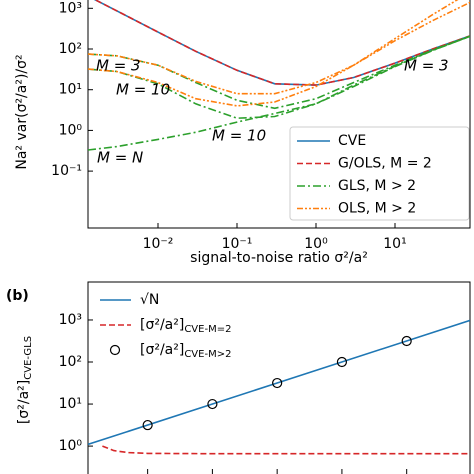 The height and width of the screenshot is (474, 474). I want to click on legend-label: GLS, M > 2, so click(377, 186).